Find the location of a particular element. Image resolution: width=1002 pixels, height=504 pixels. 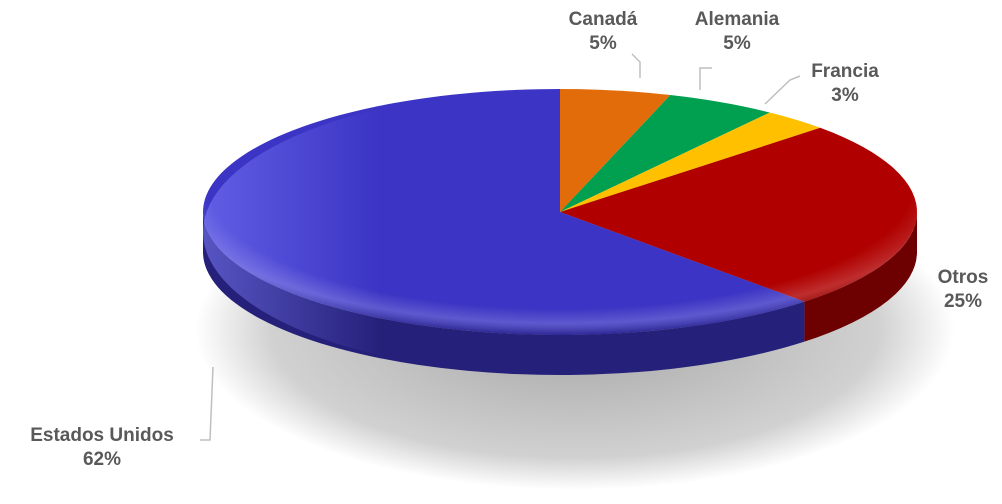

leader-francia is located at coordinates (782, 90).